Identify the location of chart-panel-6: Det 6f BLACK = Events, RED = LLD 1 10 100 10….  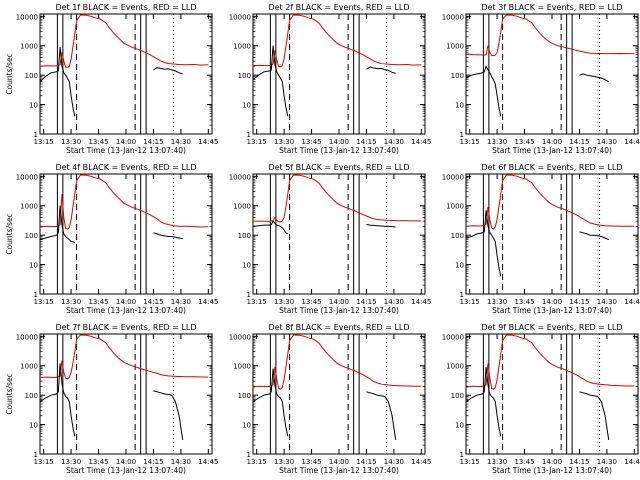
(541, 239).